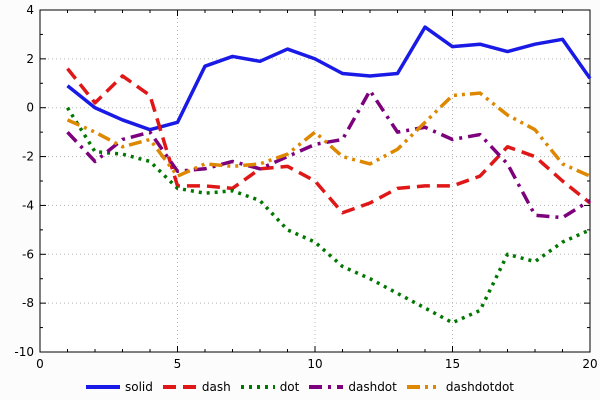 This screenshot has width=600, height=400. What do you see at coordinates (28, 254) in the screenshot?
I see `y-tick-label: -6` at bounding box center [28, 254].